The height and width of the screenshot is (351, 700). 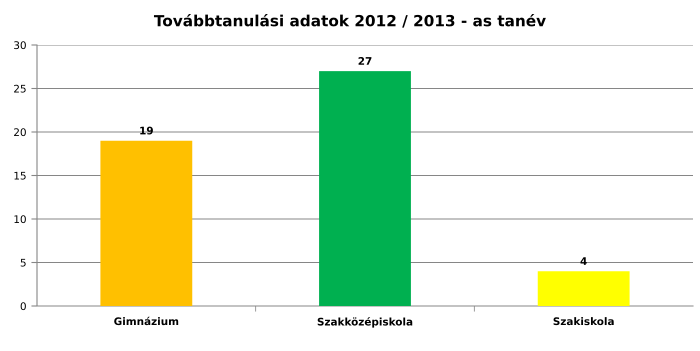 I want to click on y-tick-label: 30, so click(x=20, y=45).